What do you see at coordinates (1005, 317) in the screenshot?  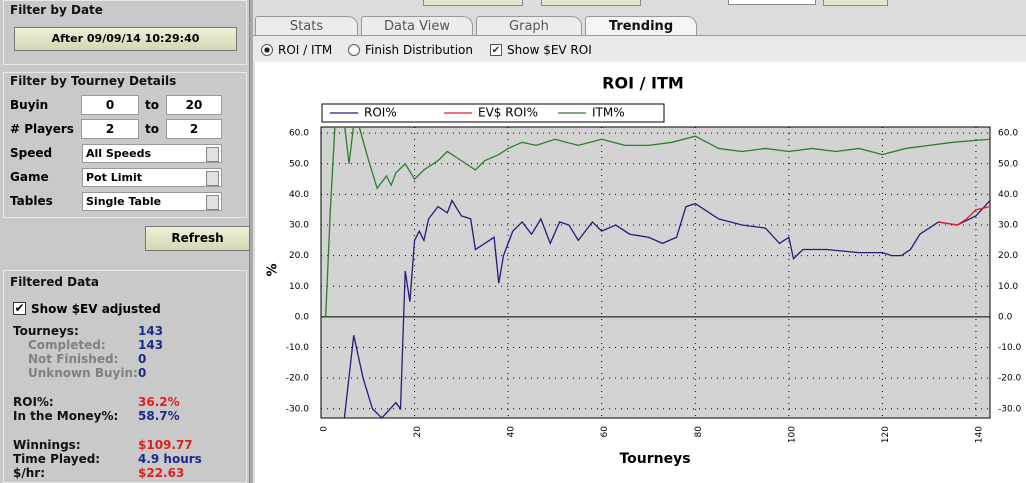 I see `y2-tick-label: 0.0` at bounding box center [1005, 317].